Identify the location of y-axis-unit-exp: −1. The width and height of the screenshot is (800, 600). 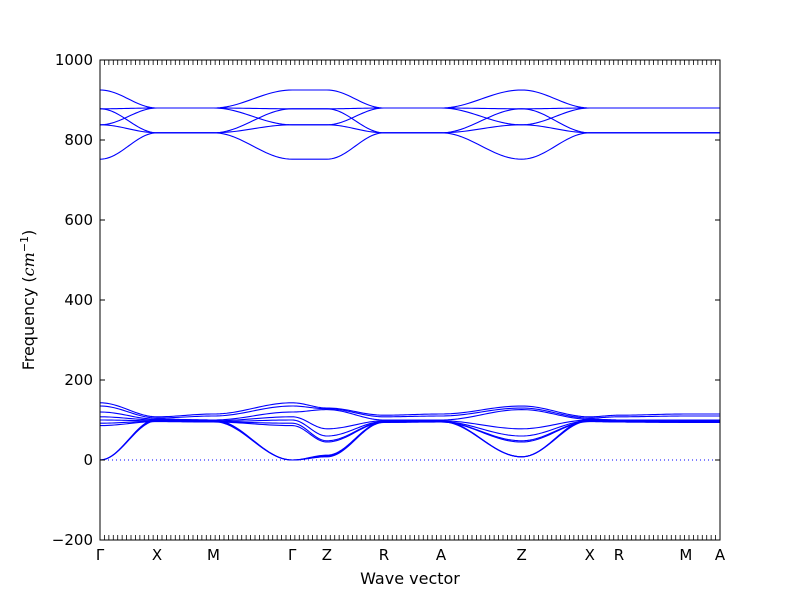
(24, 244).